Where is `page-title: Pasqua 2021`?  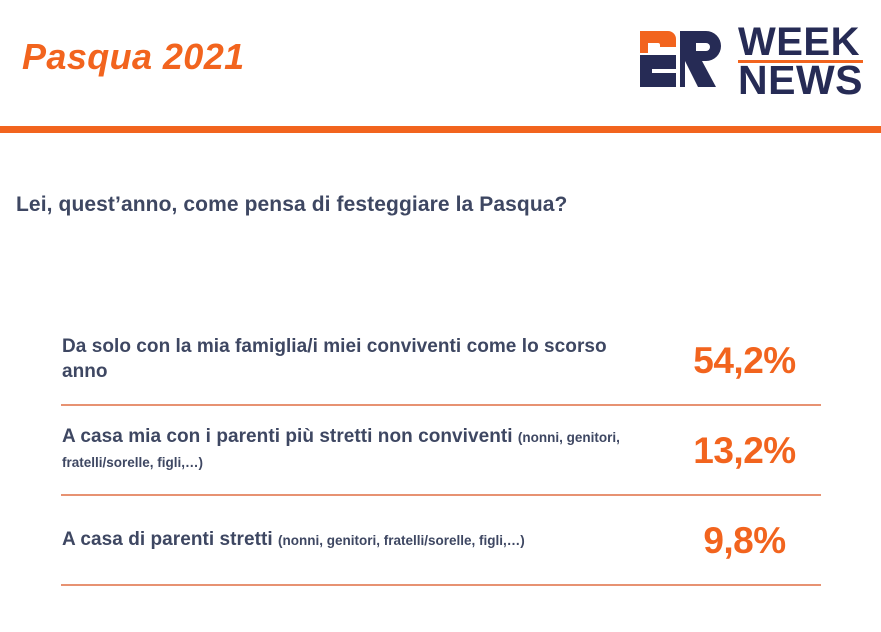 page-title: Pasqua 2021 is located at coordinates (133, 56).